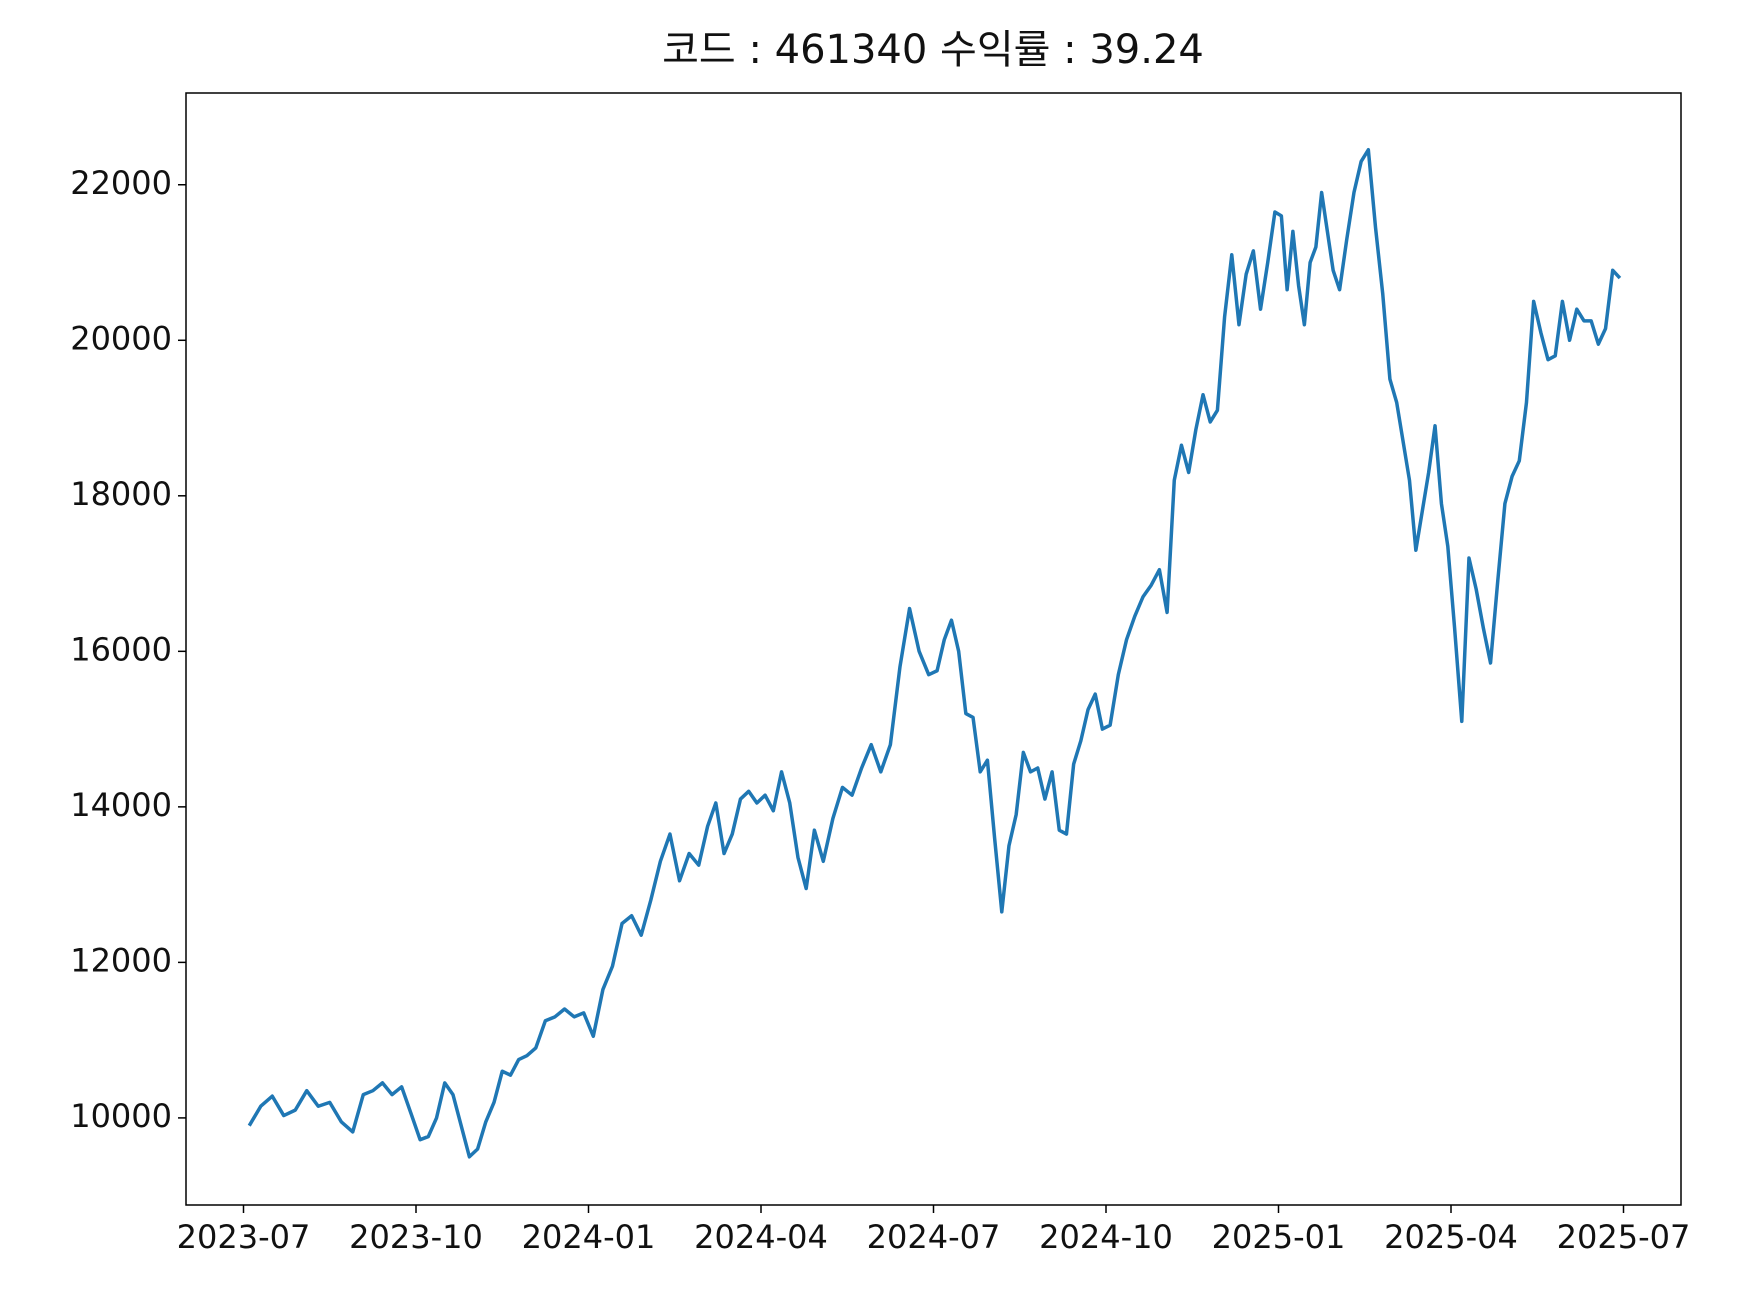 The height and width of the screenshot is (1300, 1739). What do you see at coordinates (1106, 1237) in the screenshot?
I see `x-tick-label: 2024-10` at bounding box center [1106, 1237].